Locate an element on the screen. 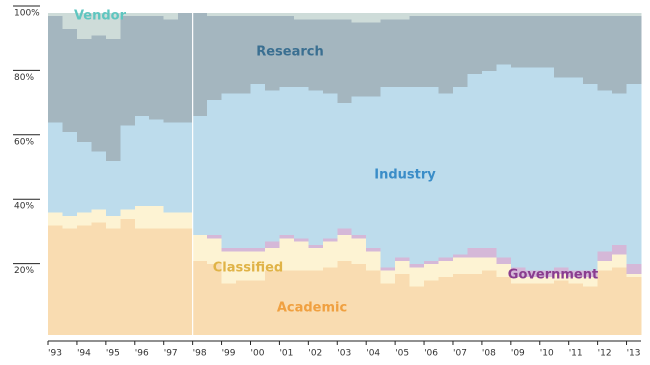 Image resolution: width=650 pixels, height=365 pixels. x-tick-label: '94 is located at coordinates (84, 354).